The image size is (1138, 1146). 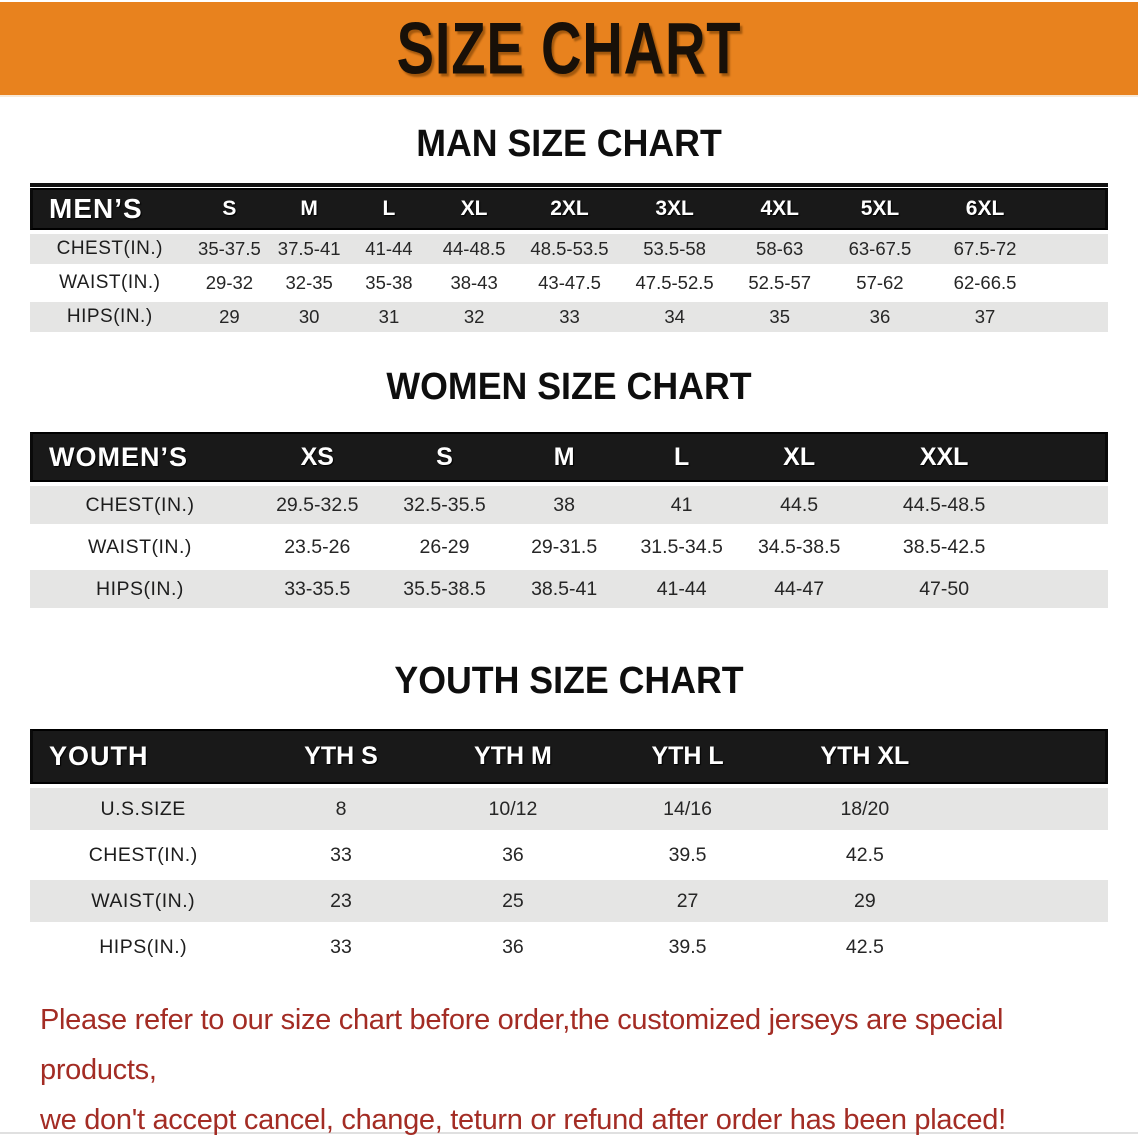 I want to click on size-value-cell: 52.5-57, so click(x=779, y=283).